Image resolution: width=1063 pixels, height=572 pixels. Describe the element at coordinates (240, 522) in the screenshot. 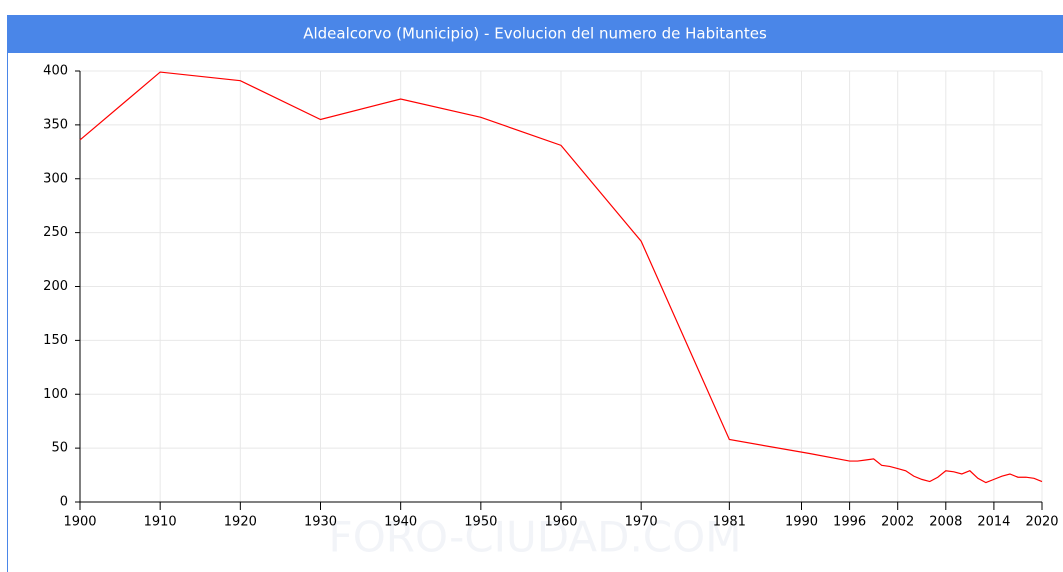

I see `x-tick-label: 1920` at that location.